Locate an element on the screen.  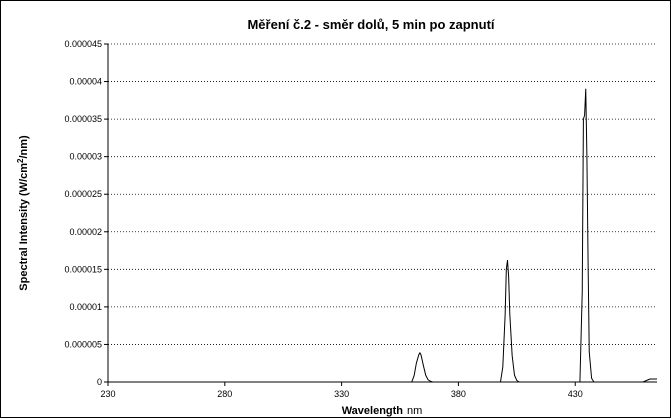
y-tick-label: 0.000015 is located at coordinates (83, 269).